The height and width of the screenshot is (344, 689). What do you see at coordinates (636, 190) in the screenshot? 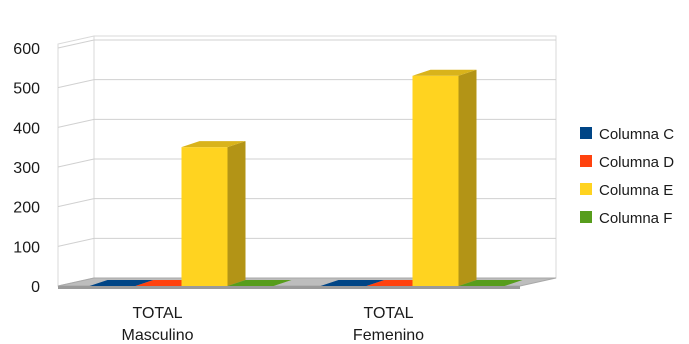
I see `legend-label: Columna E` at bounding box center [636, 190].